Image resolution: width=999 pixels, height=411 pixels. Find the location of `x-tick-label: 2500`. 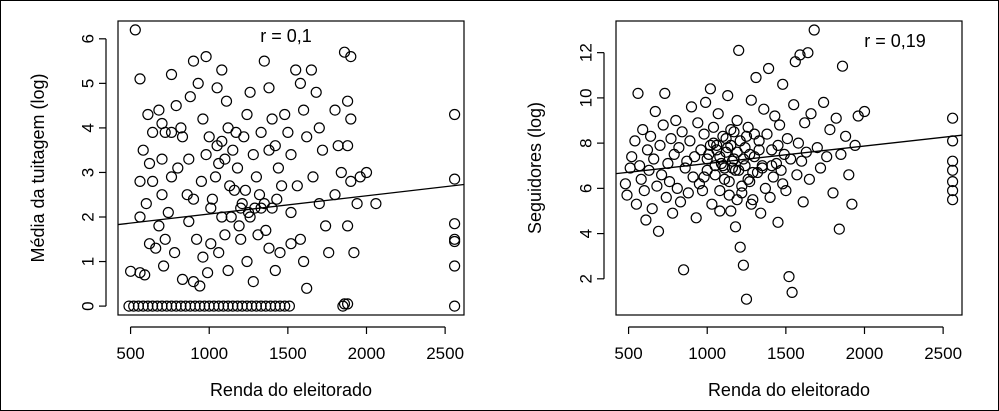

x-tick-label: 2500 is located at coordinates (445, 353).